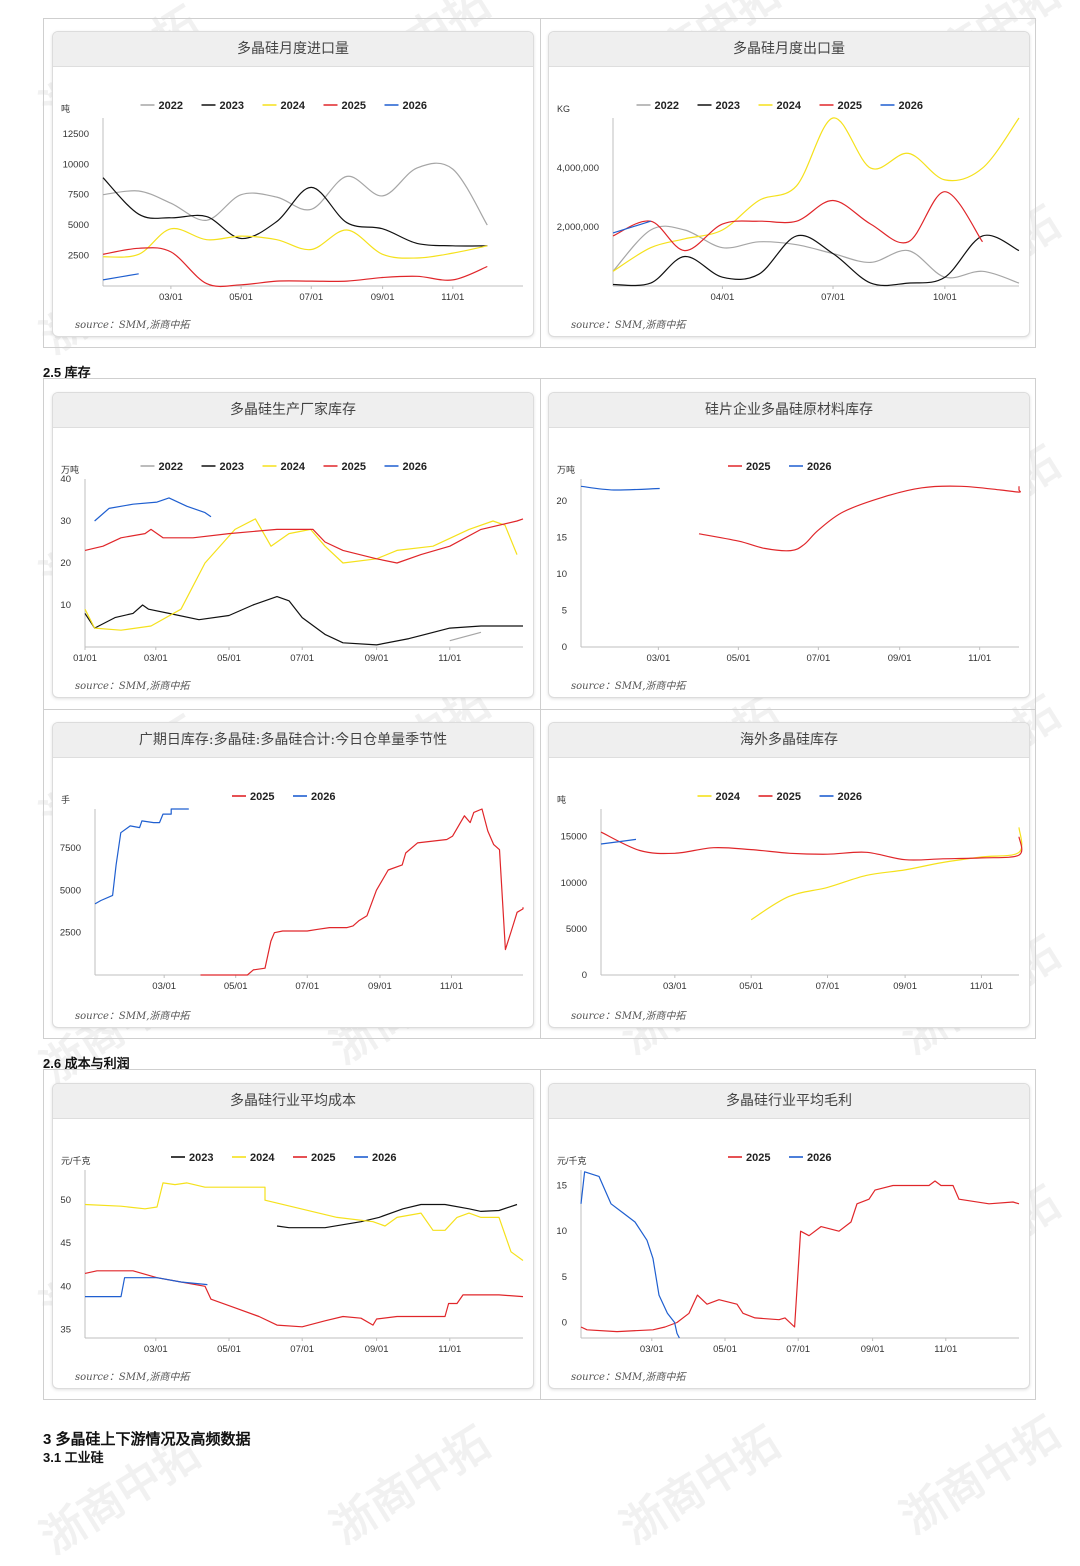  What do you see at coordinates (574, 883) in the screenshot?
I see `y-tick-label: 10000` at bounding box center [574, 883].